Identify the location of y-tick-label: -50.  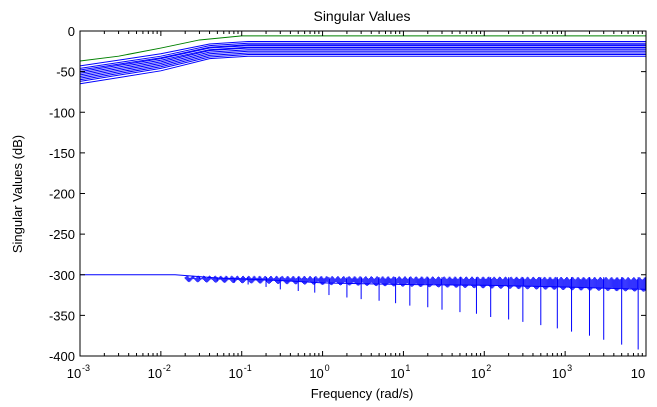
(65, 72).